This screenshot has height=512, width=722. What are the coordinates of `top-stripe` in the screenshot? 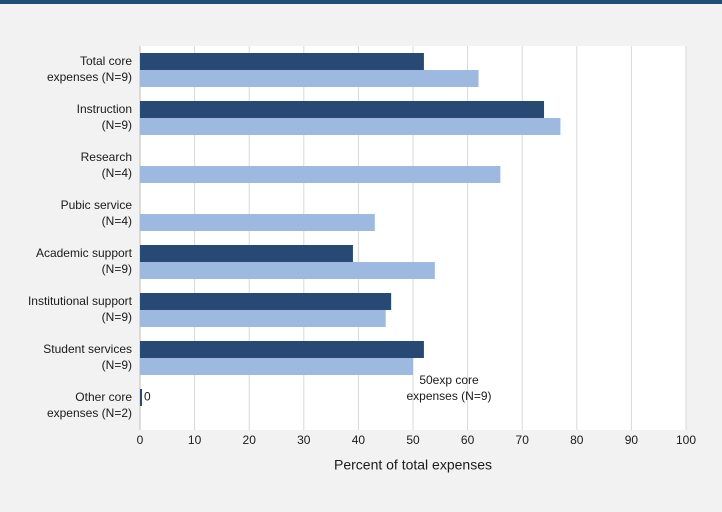 It's located at (361, 2).